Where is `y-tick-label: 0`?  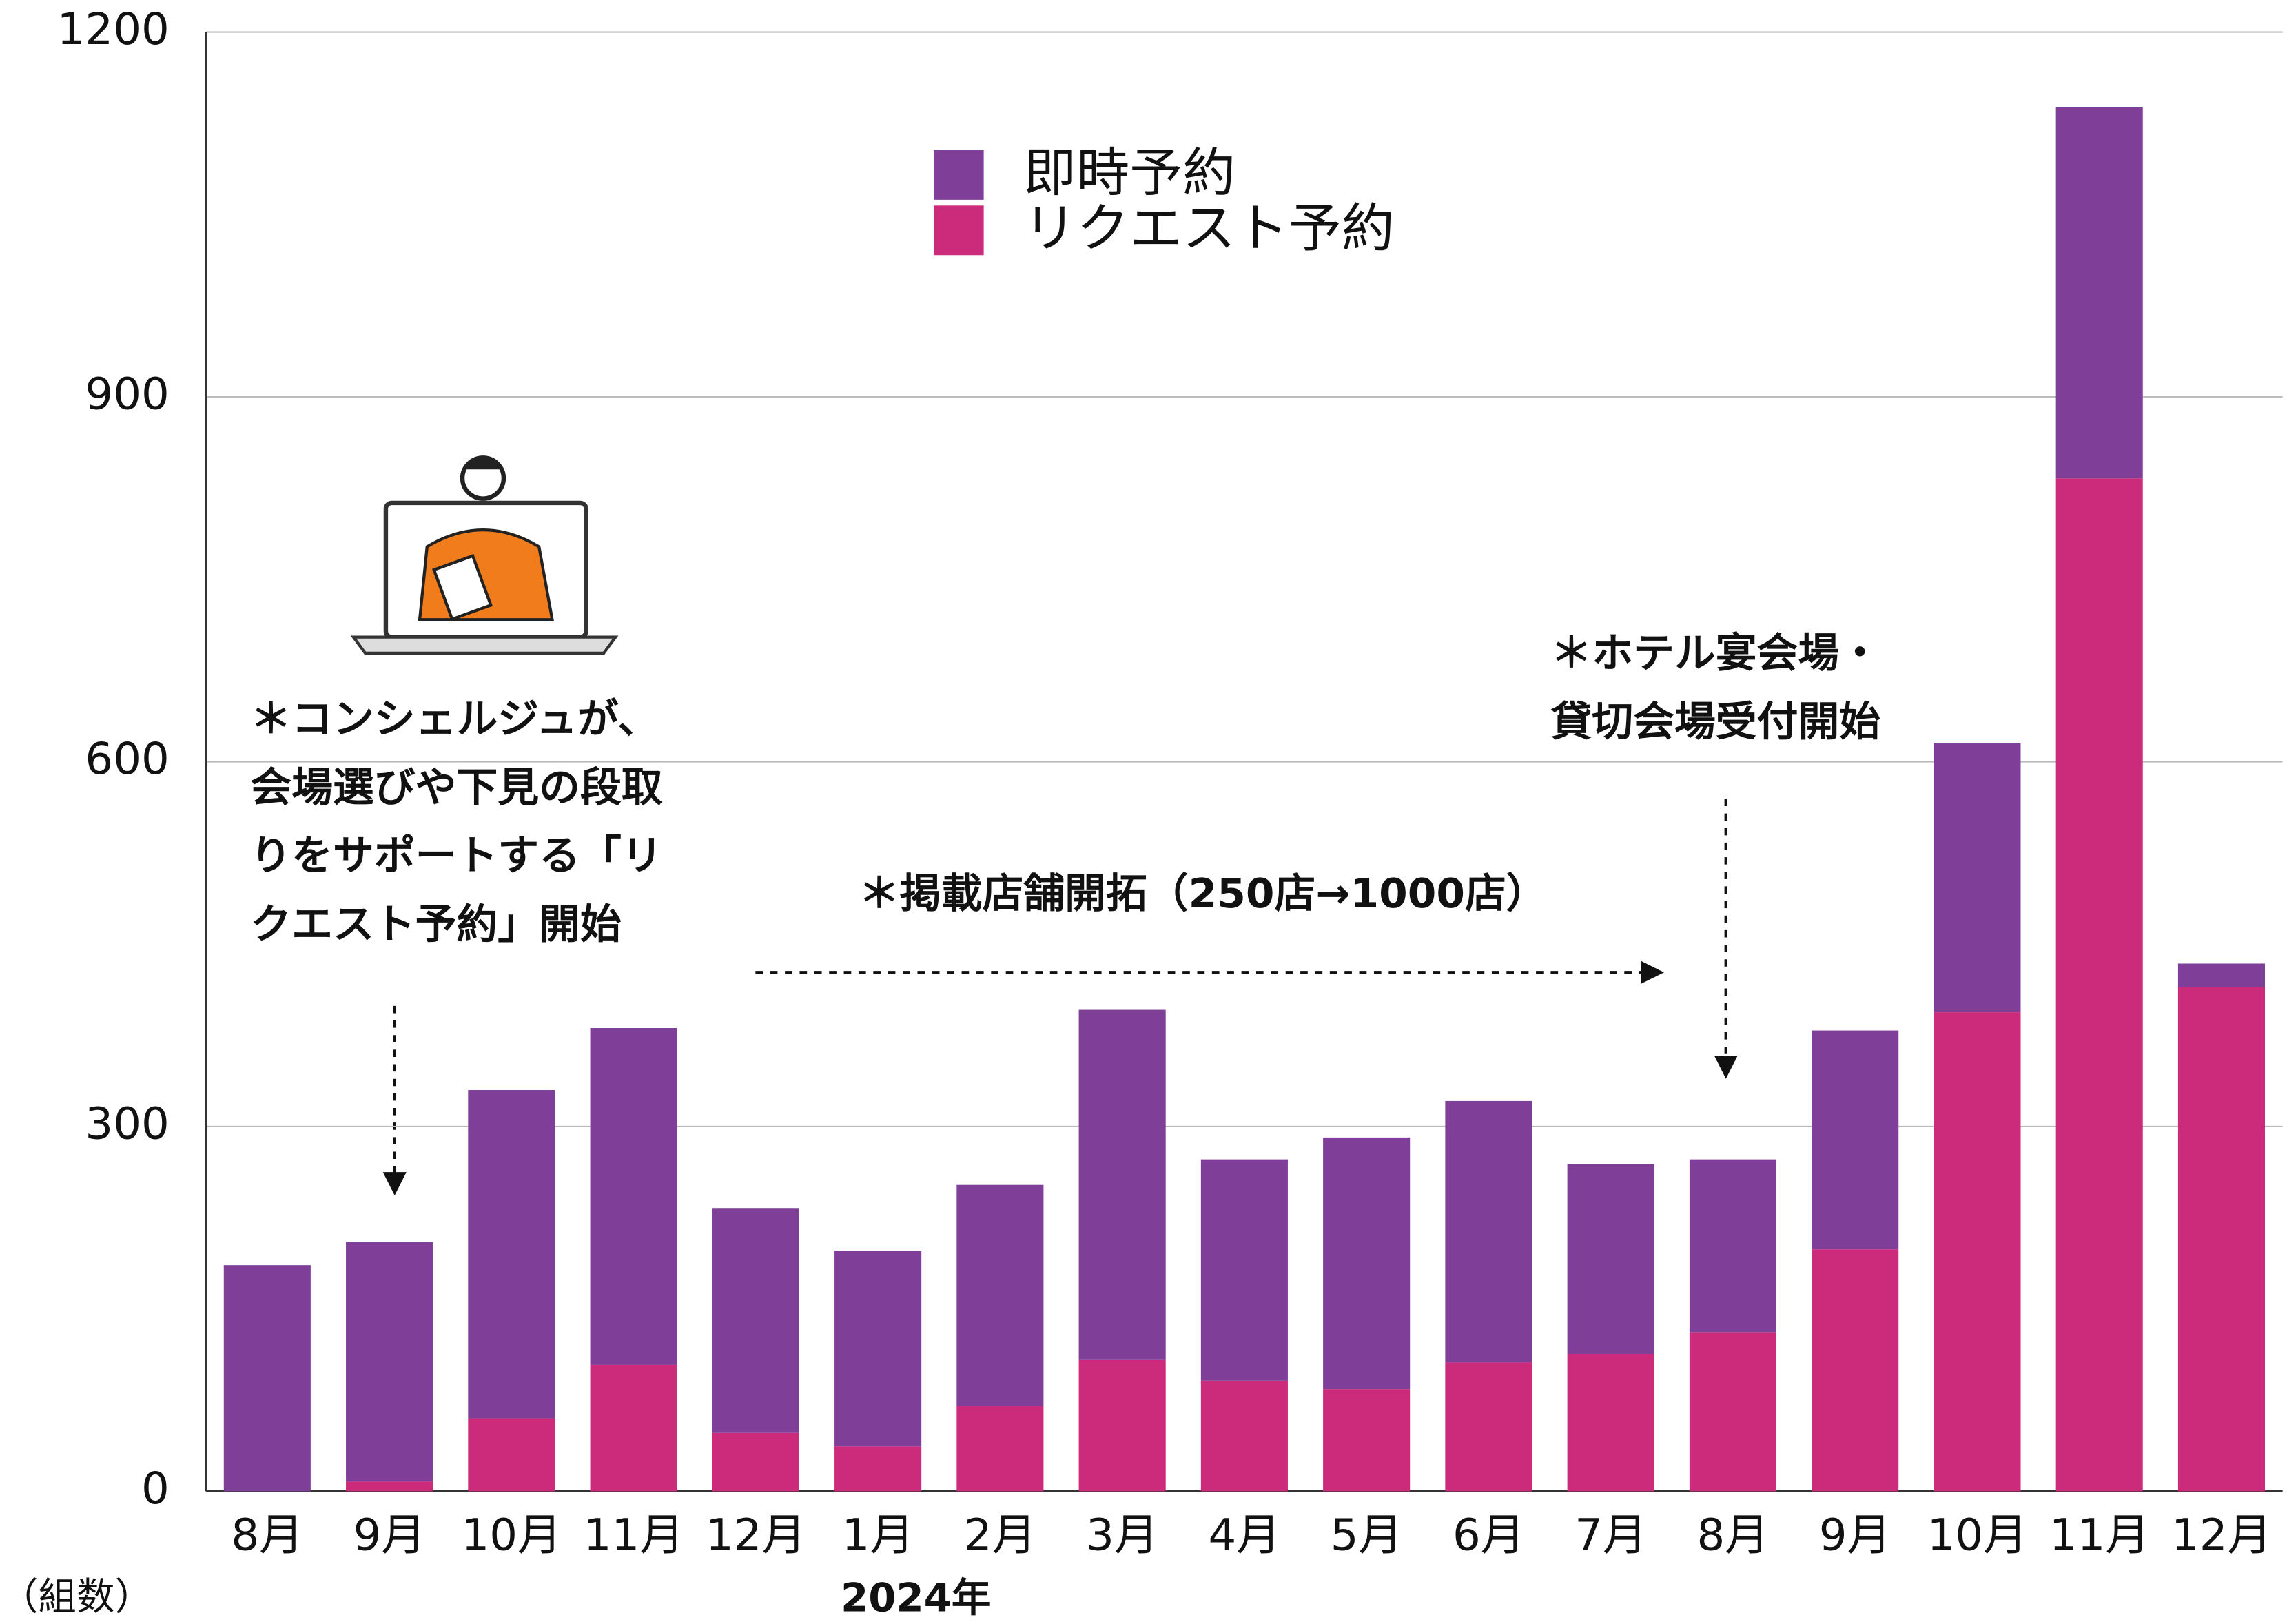 y-tick-label: 0 is located at coordinates (155, 1489).